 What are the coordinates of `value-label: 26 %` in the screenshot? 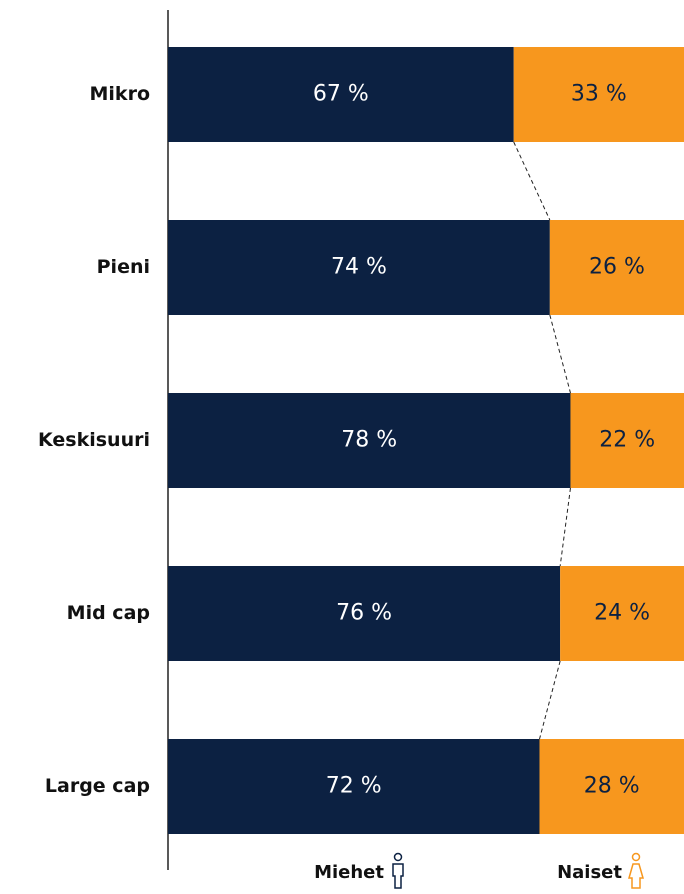 It's located at (617, 267).